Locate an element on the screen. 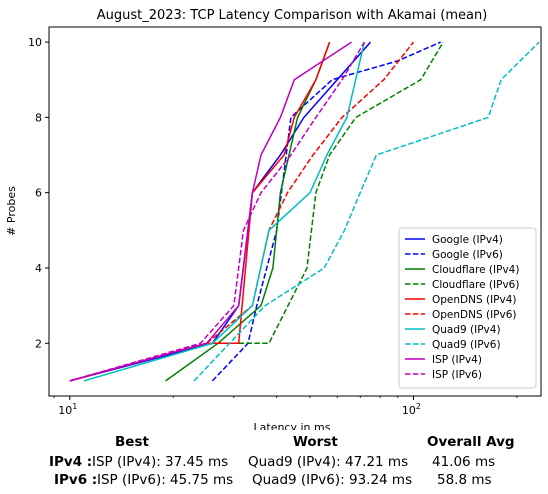 The image size is (548, 494). x-axis-label: Latency in ms is located at coordinates (292, 425).